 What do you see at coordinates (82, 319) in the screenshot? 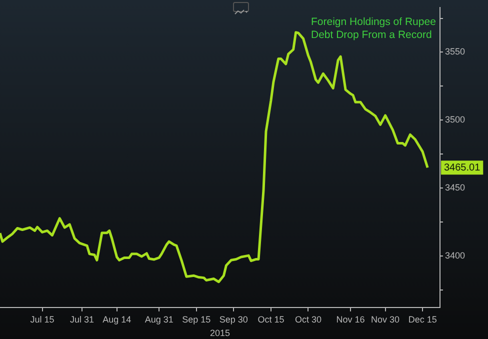
I see `x-tick-label: Jul 31` at bounding box center [82, 319].